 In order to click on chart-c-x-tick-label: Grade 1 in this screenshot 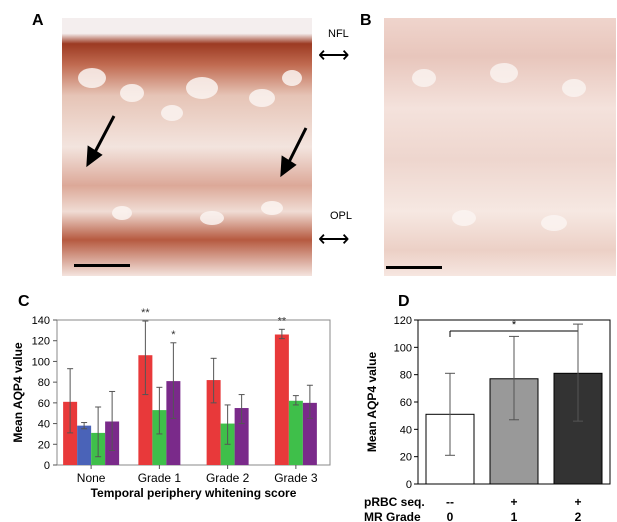, I will do `click(160, 478)`.